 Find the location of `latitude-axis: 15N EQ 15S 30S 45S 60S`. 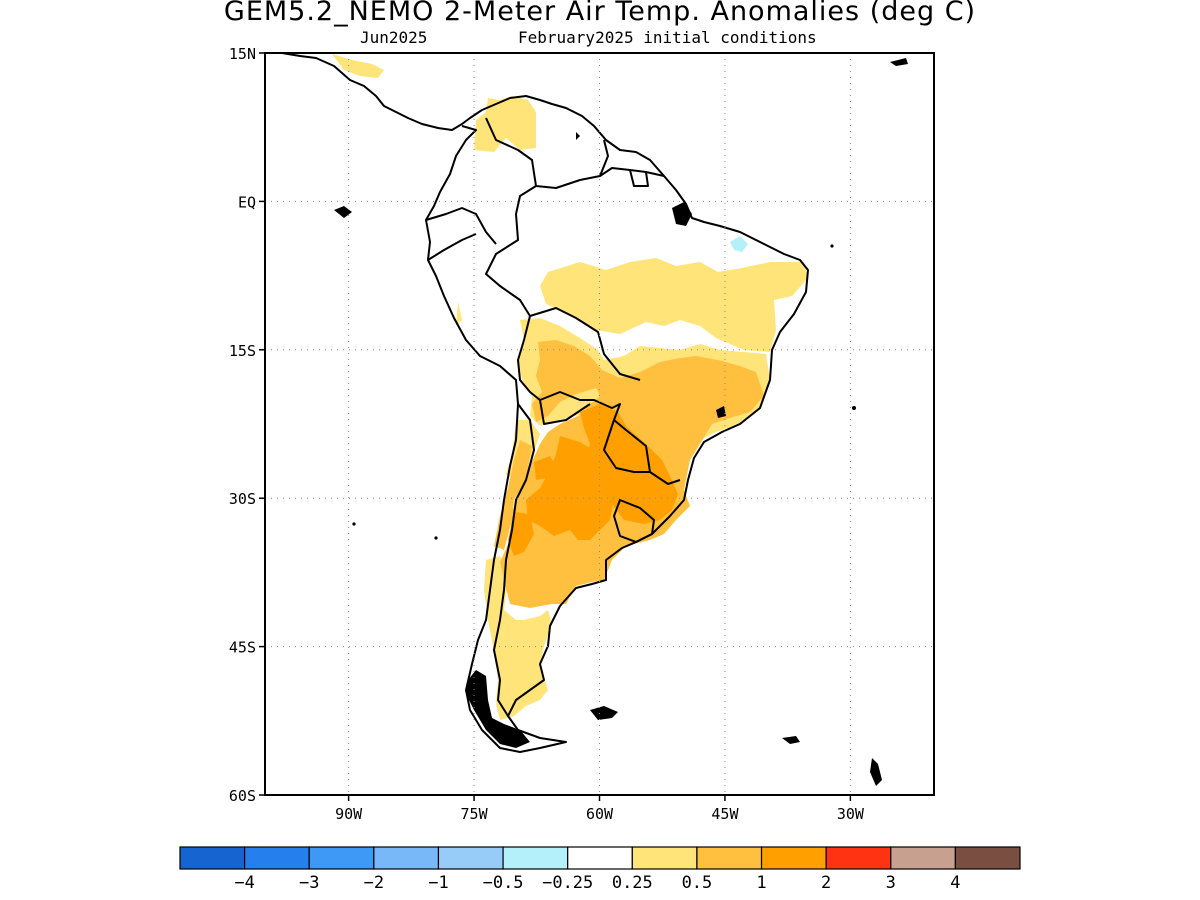

latitude-axis: 15N EQ 15S 30S 45S 60S is located at coordinates (247, 425).